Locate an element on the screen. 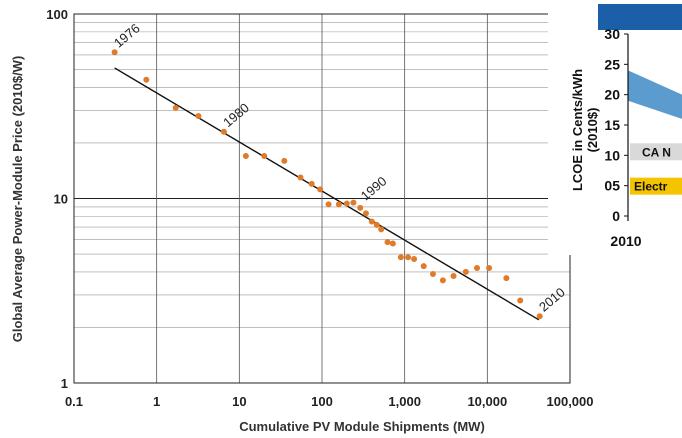  inset-electr-bar is located at coordinates (656, 186).